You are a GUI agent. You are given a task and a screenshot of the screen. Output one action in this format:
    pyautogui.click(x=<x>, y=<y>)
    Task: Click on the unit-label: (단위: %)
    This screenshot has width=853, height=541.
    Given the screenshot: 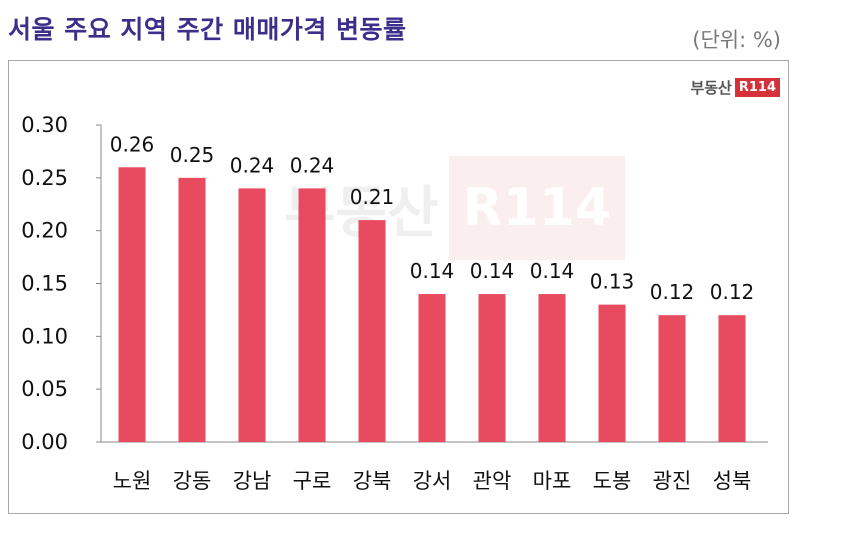 What is the action you would take?
    pyautogui.click(x=736, y=40)
    